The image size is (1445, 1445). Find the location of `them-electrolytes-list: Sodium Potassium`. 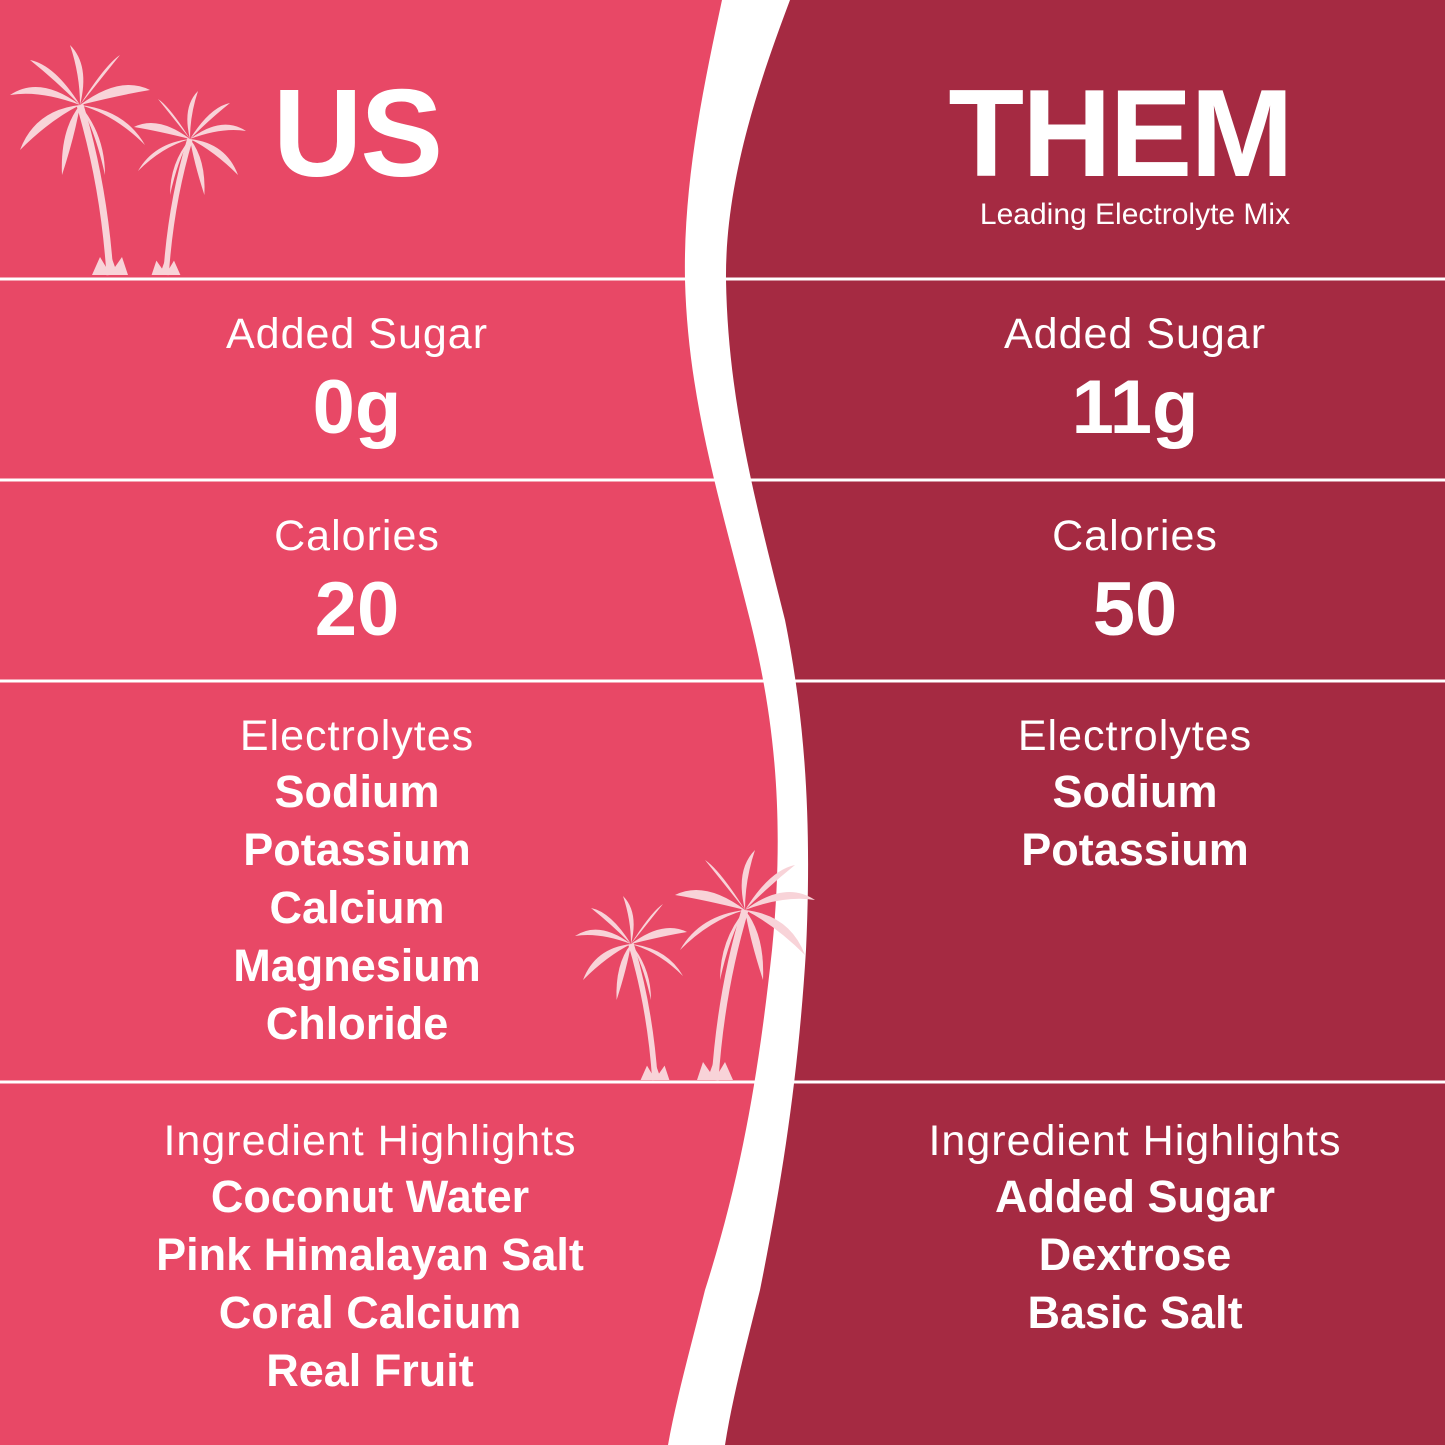

them-electrolytes-list: Sodium Potassium is located at coordinates (1135, 821).